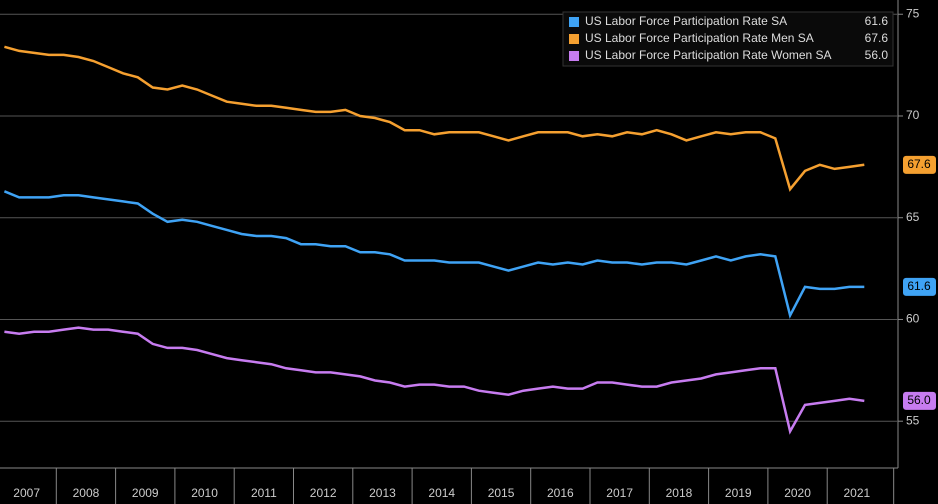 This screenshot has width=938, height=504. Describe the element at coordinates (686, 21) in the screenshot. I see `legend-label: US Labor Force Participation Rate SA` at that location.